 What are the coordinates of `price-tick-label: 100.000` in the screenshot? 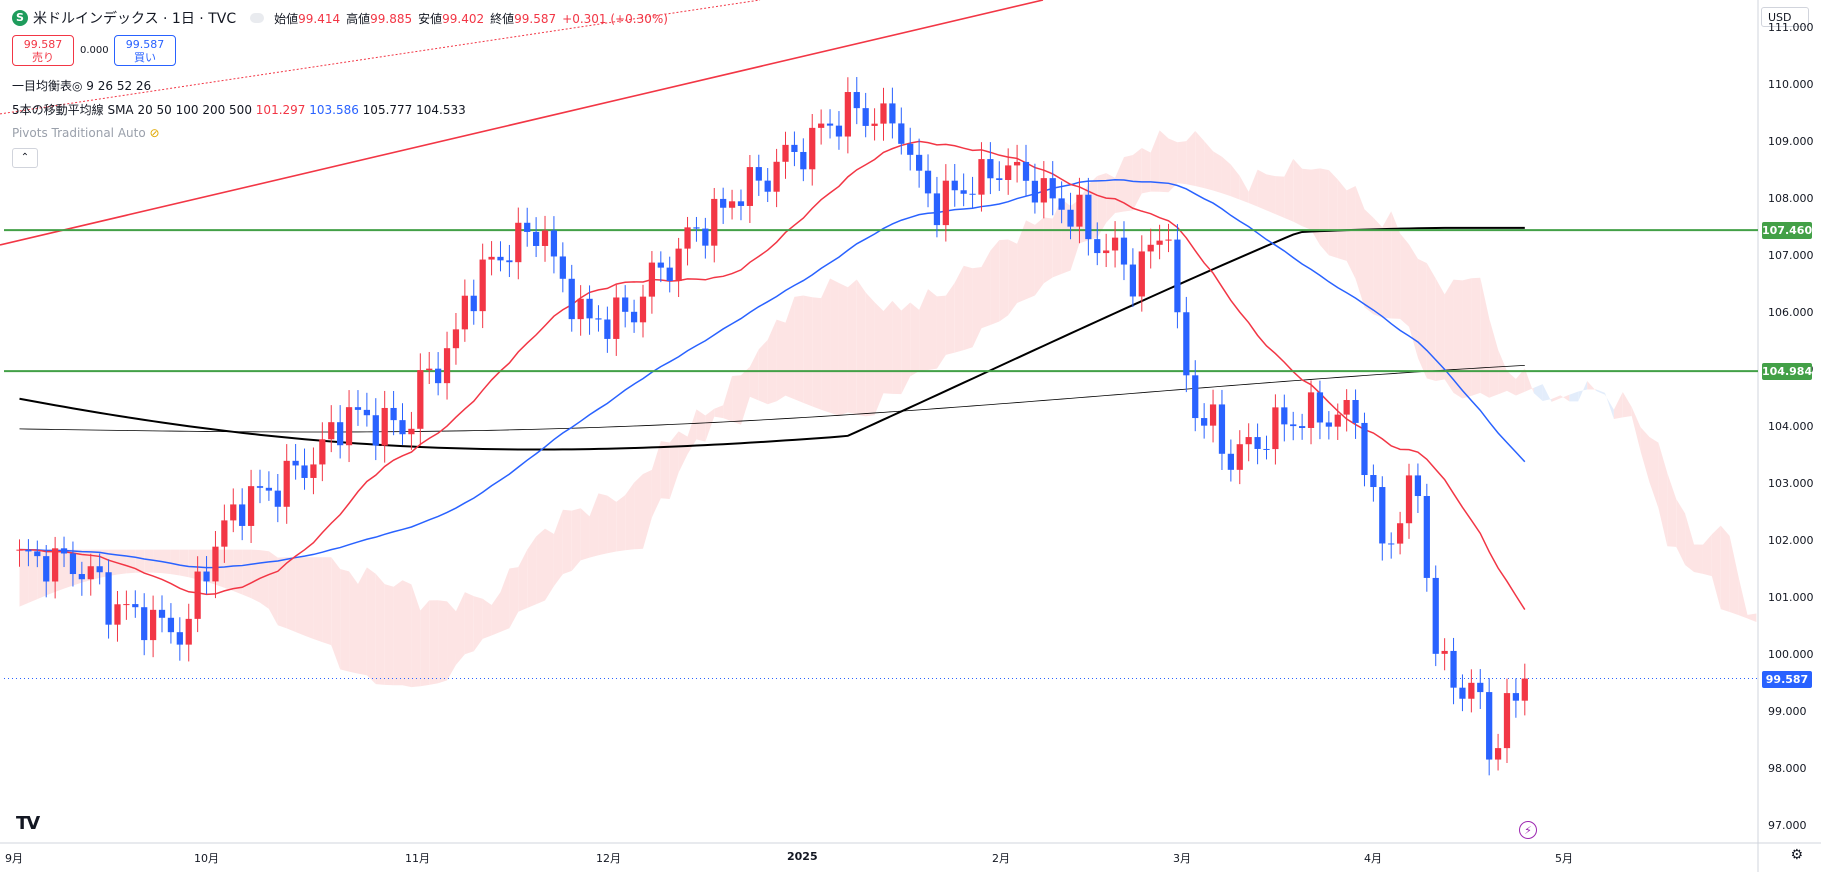 It's located at (1791, 655).